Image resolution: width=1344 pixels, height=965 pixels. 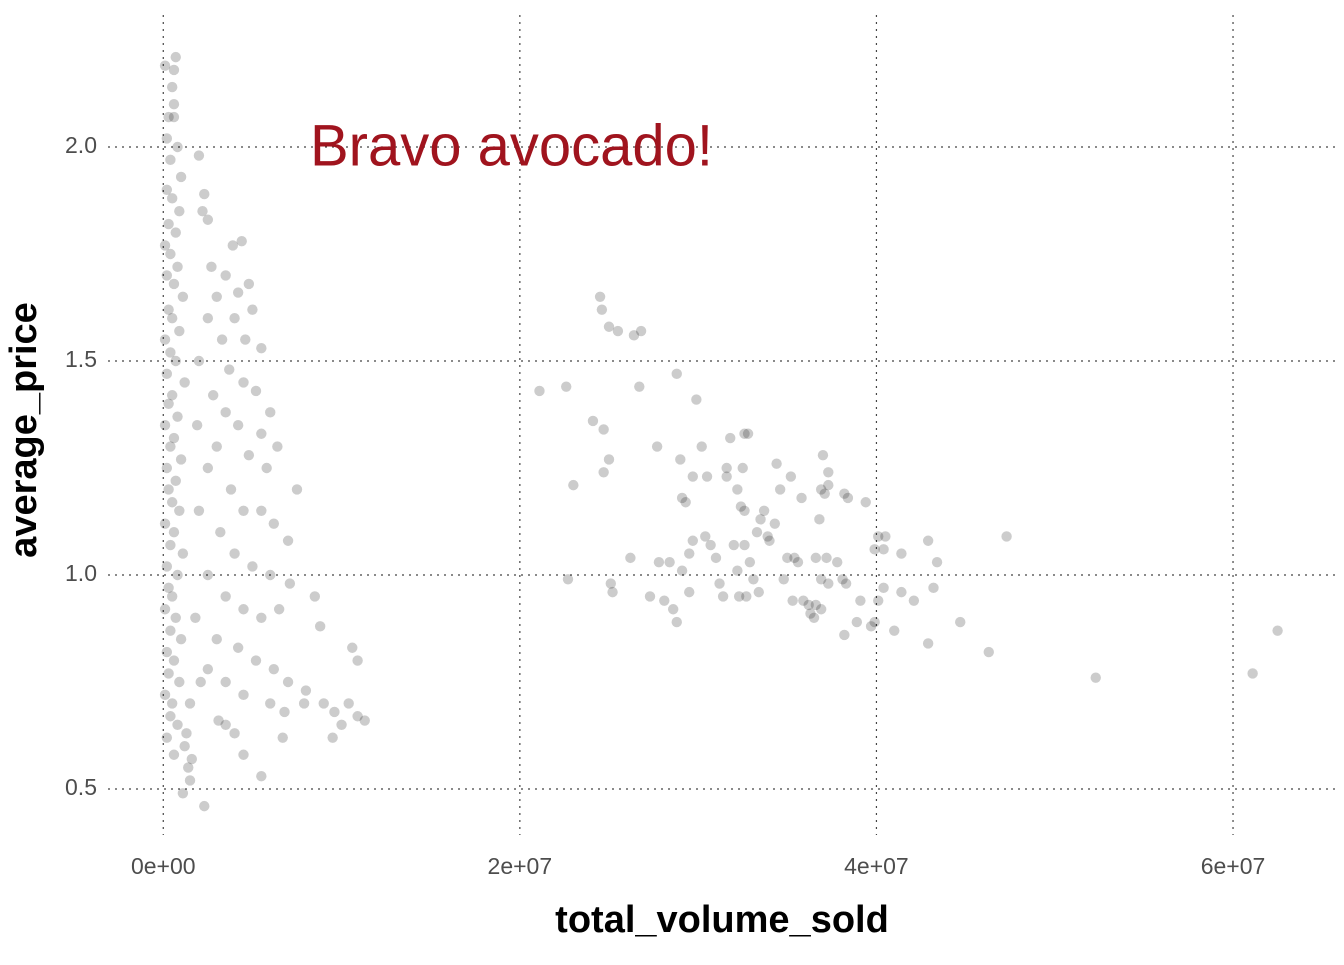 I want to click on annotation: Bravo avocado!, so click(x=511, y=145).